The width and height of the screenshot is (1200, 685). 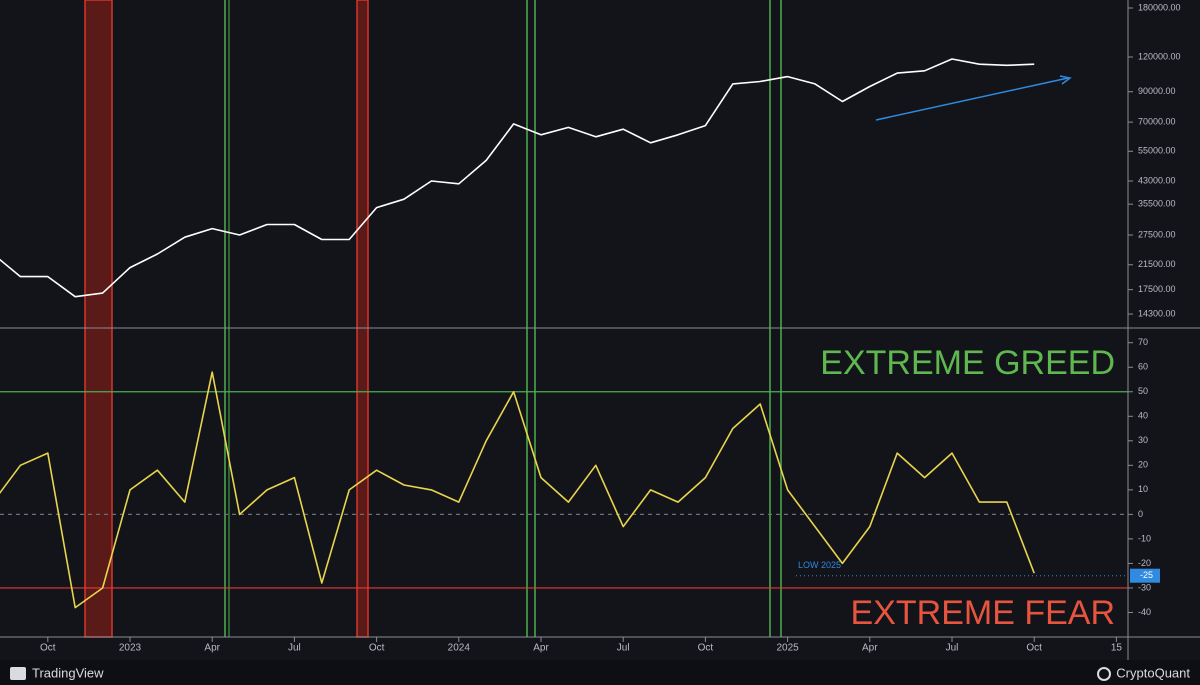 What do you see at coordinates (1157, 151) in the screenshot?
I see `y-tick-label: 55000.00` at bounding box center [1157, 151].